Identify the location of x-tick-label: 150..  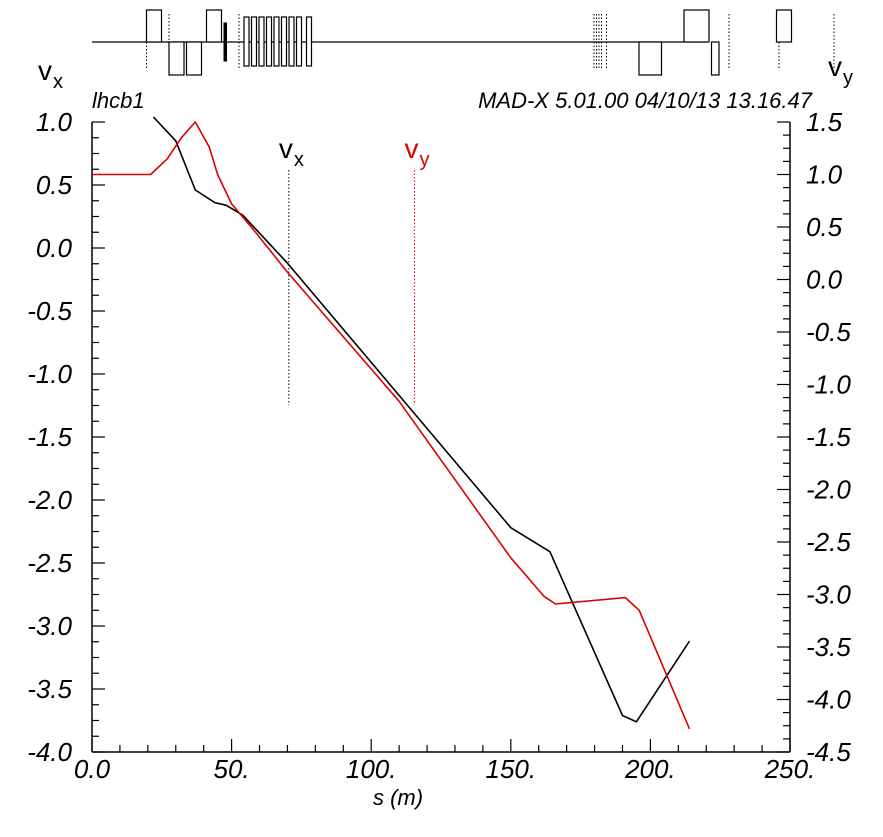
(510, 769).